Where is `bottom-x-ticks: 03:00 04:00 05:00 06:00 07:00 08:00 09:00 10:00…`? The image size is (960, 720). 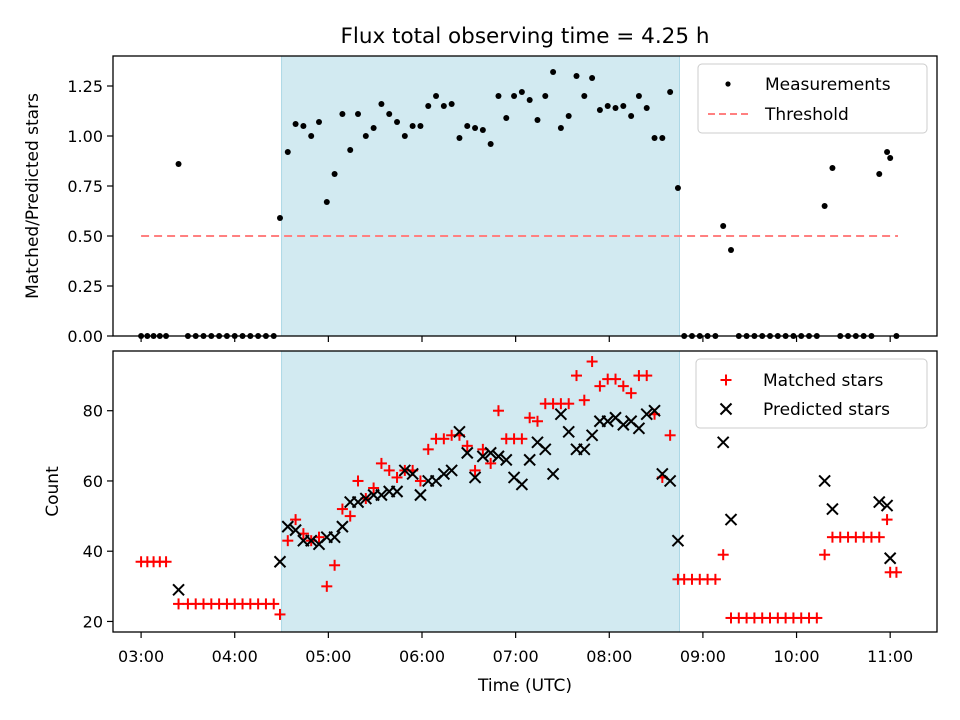
bottom-x-ticks: 03:00 04:00 05:00 06:00 07:00 08:00 09:00 10:00… is located at coordinates (515, 649).